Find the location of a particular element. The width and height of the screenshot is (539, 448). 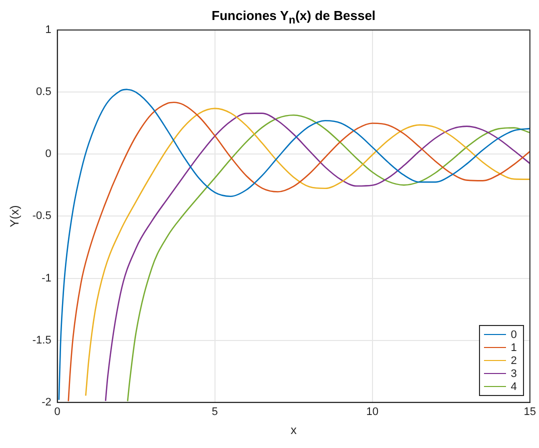

y-tick-label: -1 is located at coordinates (47, 278).